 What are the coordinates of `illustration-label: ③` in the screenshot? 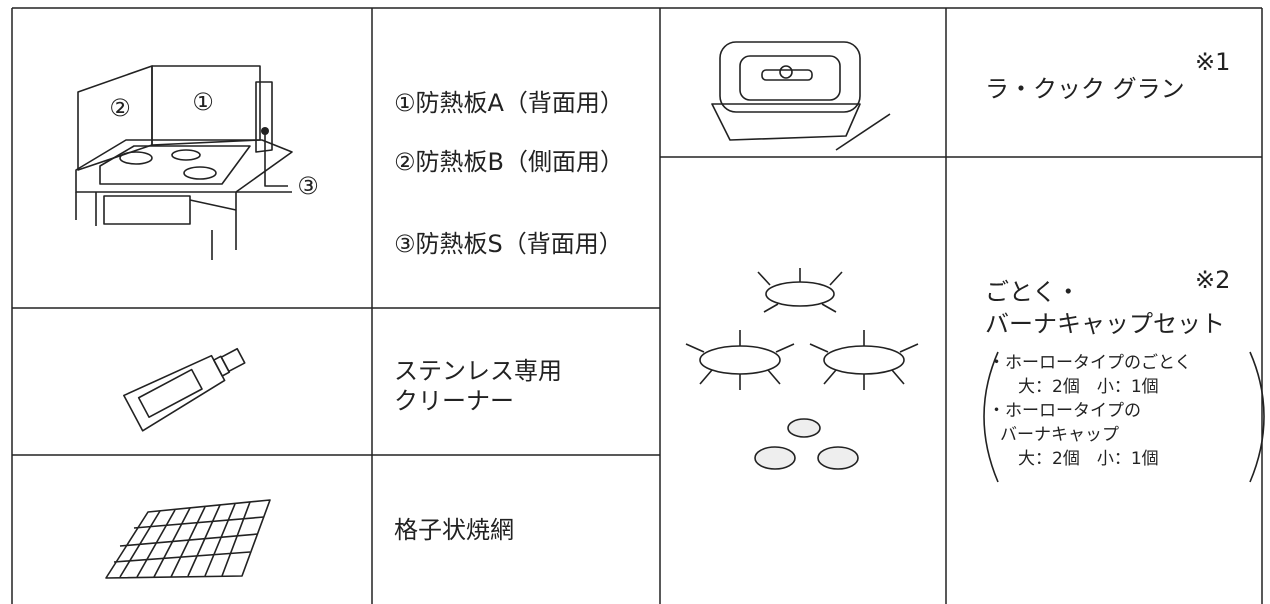 It's located at (308, 186).